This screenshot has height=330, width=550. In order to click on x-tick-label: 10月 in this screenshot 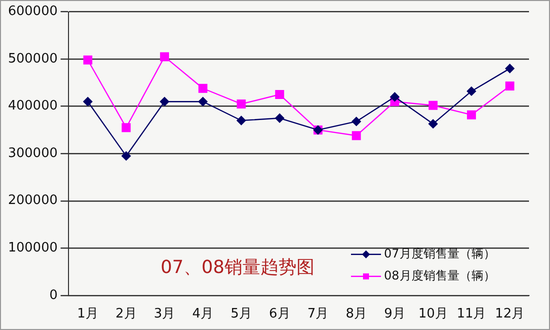, I will do `click(433, 314)`.